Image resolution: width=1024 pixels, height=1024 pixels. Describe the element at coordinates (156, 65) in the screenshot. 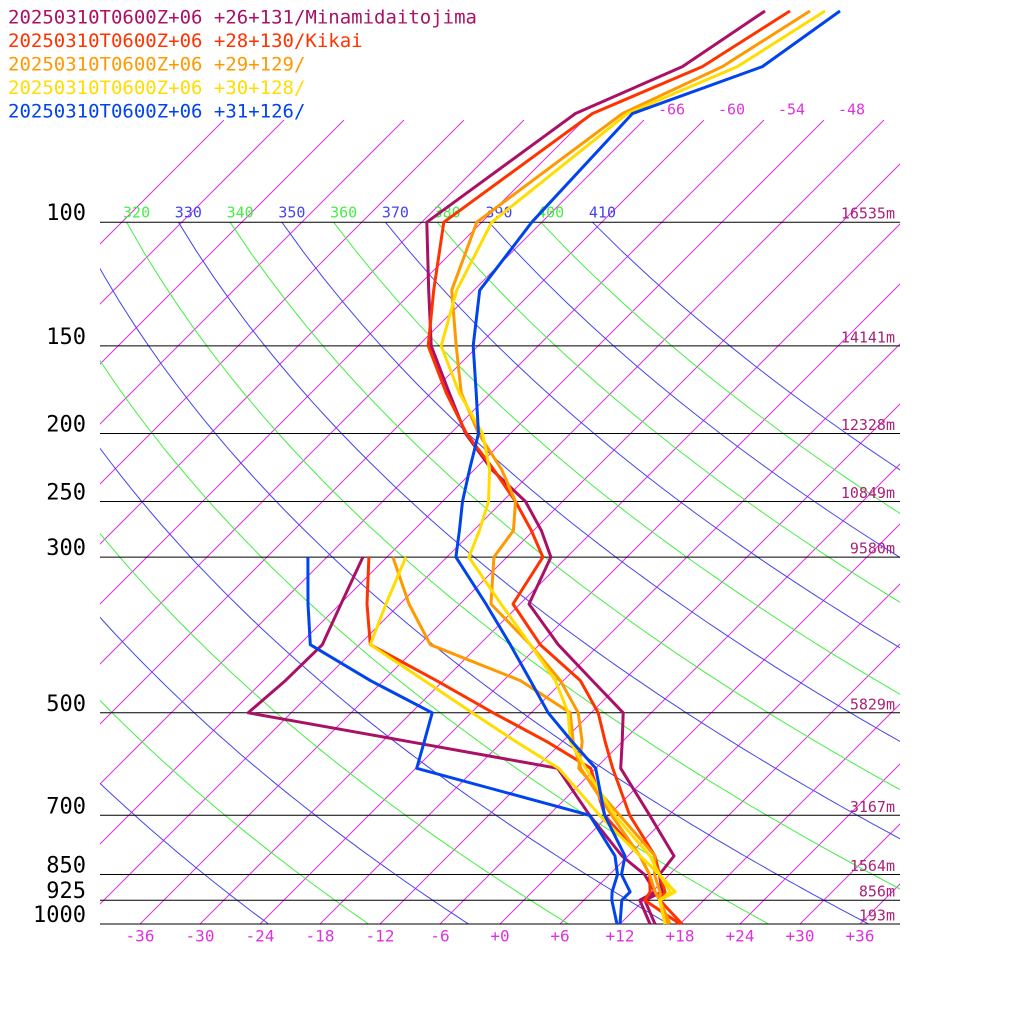

I see `legend-entry: 20250310T0600Z+06 +29+129/` at that location.